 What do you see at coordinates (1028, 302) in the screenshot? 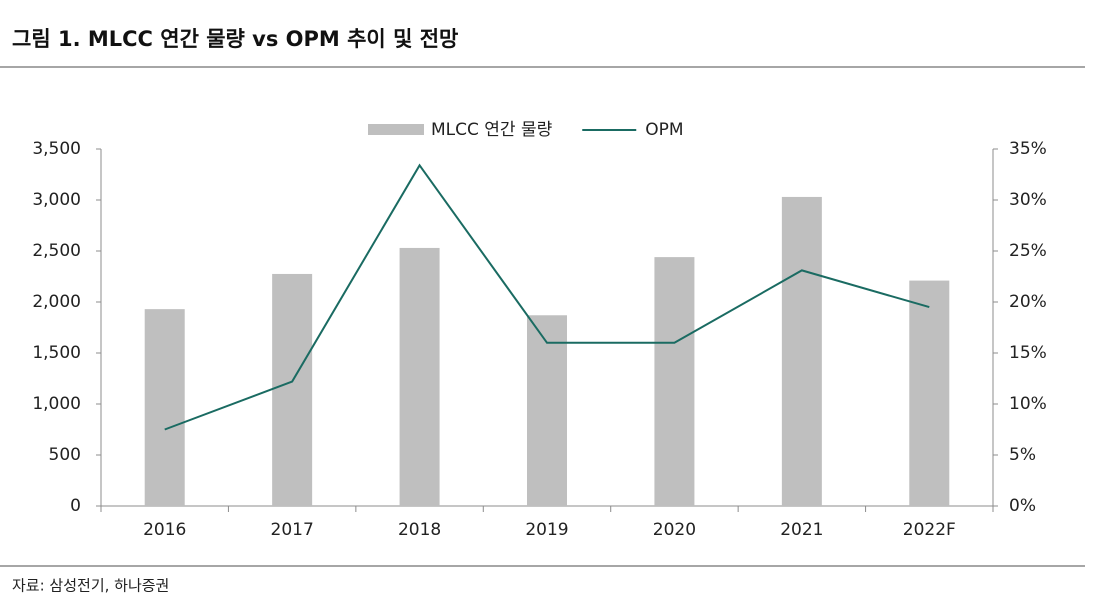
I see `y2-tick-label: 20%` at bounding box center [1028, 302].